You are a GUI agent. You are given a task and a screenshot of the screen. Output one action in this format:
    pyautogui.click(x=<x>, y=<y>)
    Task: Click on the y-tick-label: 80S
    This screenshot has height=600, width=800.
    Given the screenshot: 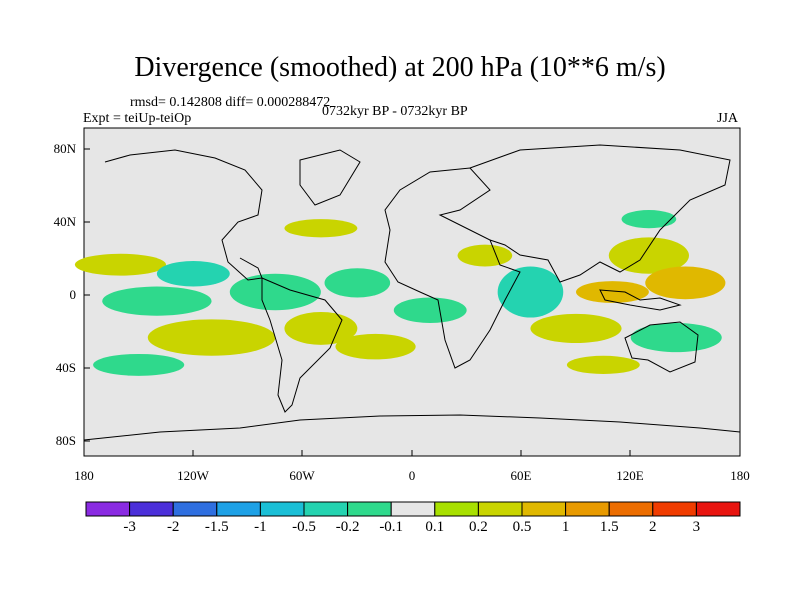 What is the action you would take?
    pyautogui.click(x=65, y=440)
    